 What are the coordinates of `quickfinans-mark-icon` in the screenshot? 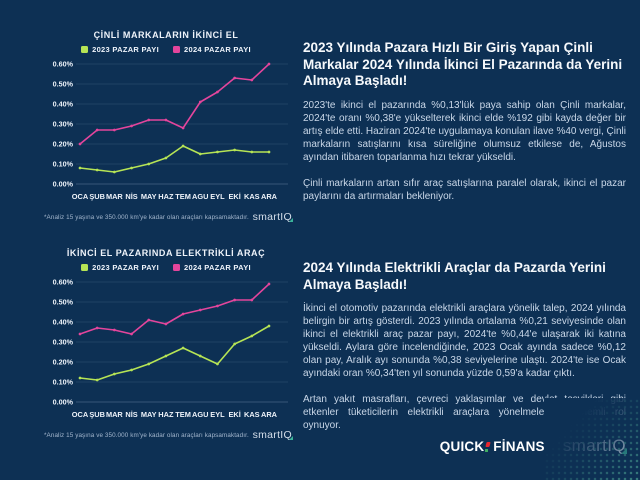 It's located at (488, 446).